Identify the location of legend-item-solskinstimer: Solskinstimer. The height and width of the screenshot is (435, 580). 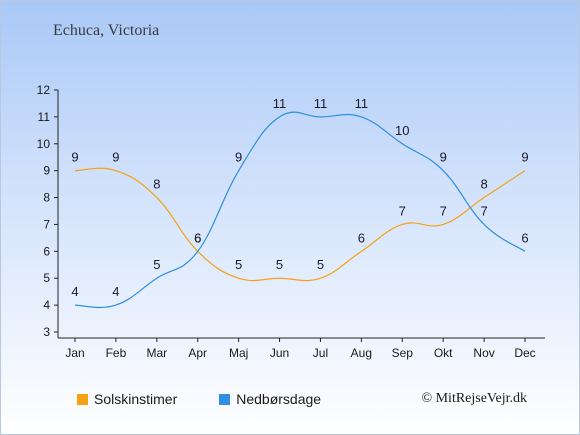
(127, 399).